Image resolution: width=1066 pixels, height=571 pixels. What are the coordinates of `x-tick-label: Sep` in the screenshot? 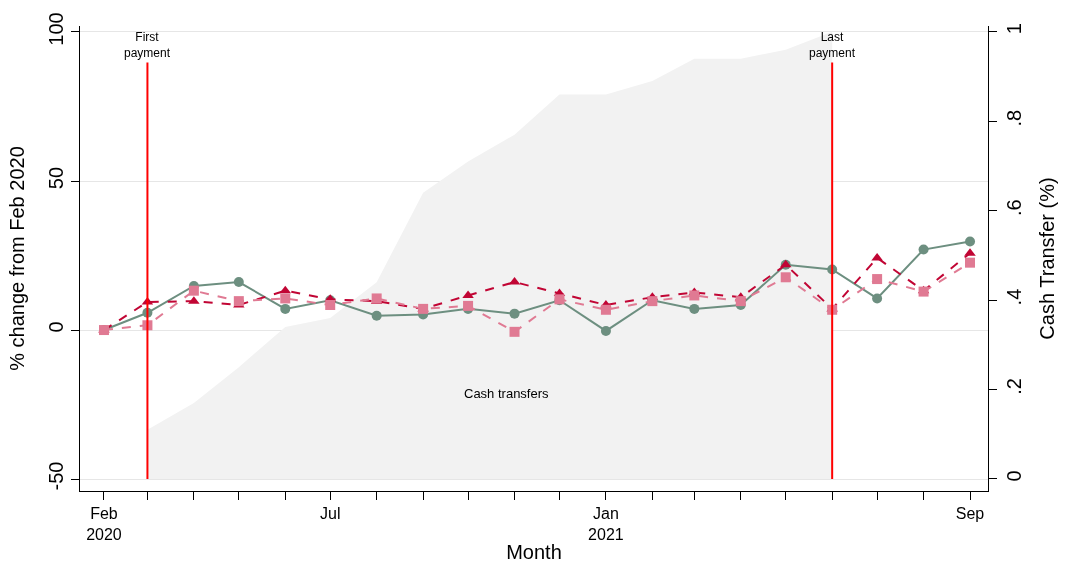 It's located at (970, 514).